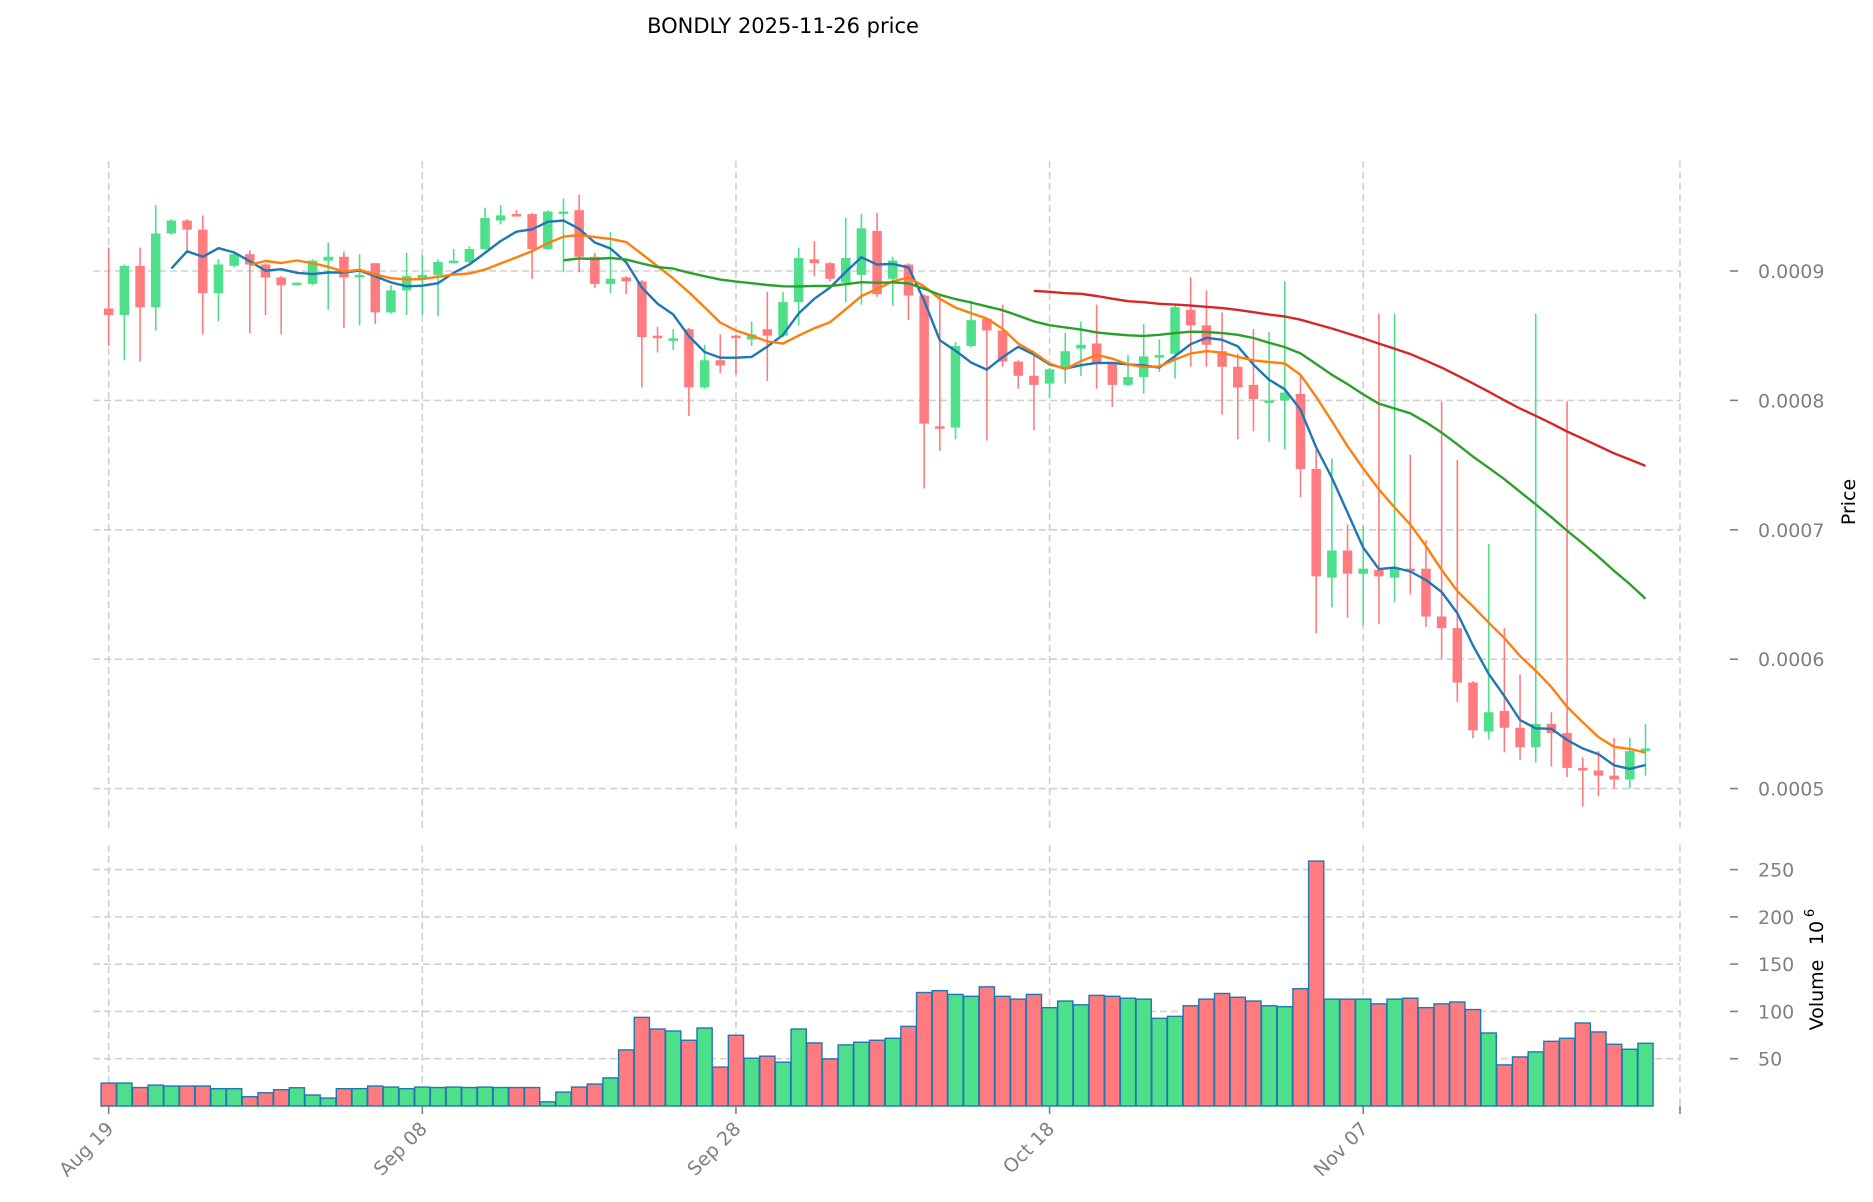  Describe the element at coordinates (1817, 933) in the screenshot. I see `volume-exponent-base: 10` at that location.